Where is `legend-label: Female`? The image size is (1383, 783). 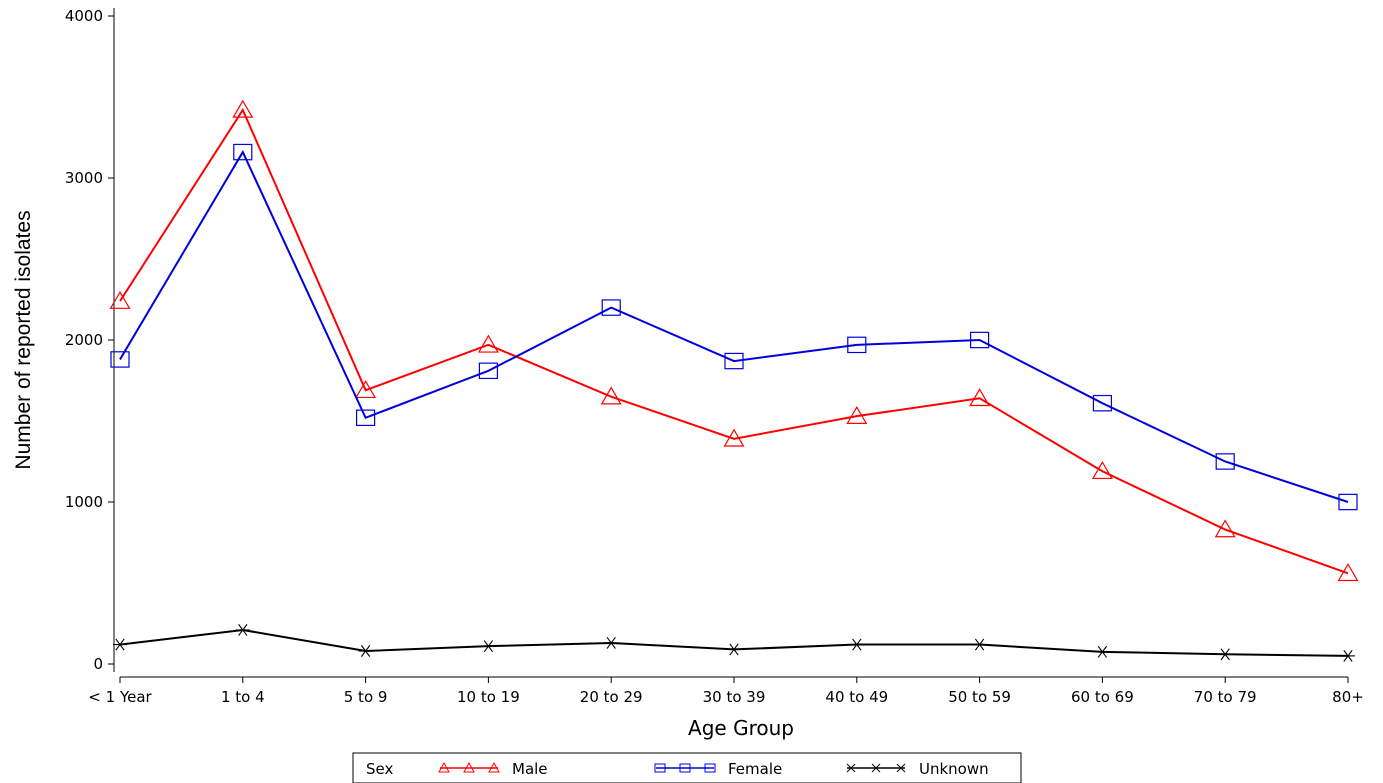
legend-label: Female is located at coordinates (755, 769).